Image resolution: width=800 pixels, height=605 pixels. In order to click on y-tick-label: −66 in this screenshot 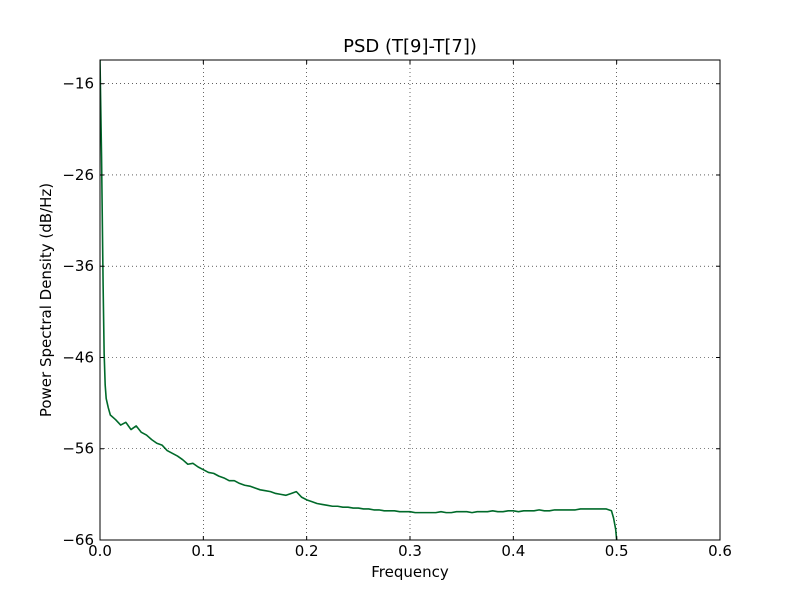, I will do `click(78, 540)`.